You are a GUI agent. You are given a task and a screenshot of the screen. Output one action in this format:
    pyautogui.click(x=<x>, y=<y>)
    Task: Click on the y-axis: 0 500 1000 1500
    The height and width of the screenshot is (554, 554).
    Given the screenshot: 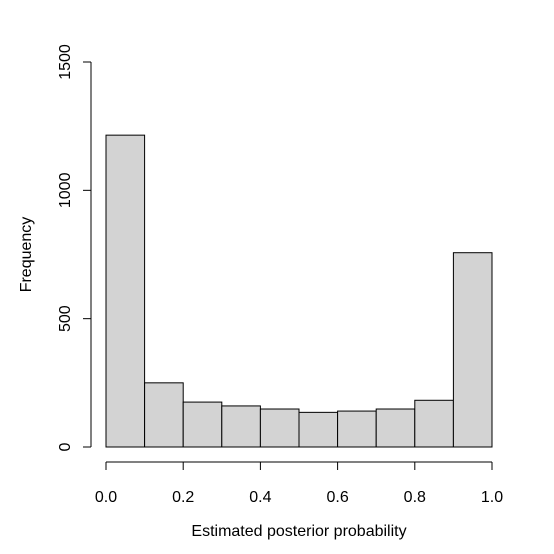 What is the action you would take?
    pyautogui.click(x=74, y=247)
    